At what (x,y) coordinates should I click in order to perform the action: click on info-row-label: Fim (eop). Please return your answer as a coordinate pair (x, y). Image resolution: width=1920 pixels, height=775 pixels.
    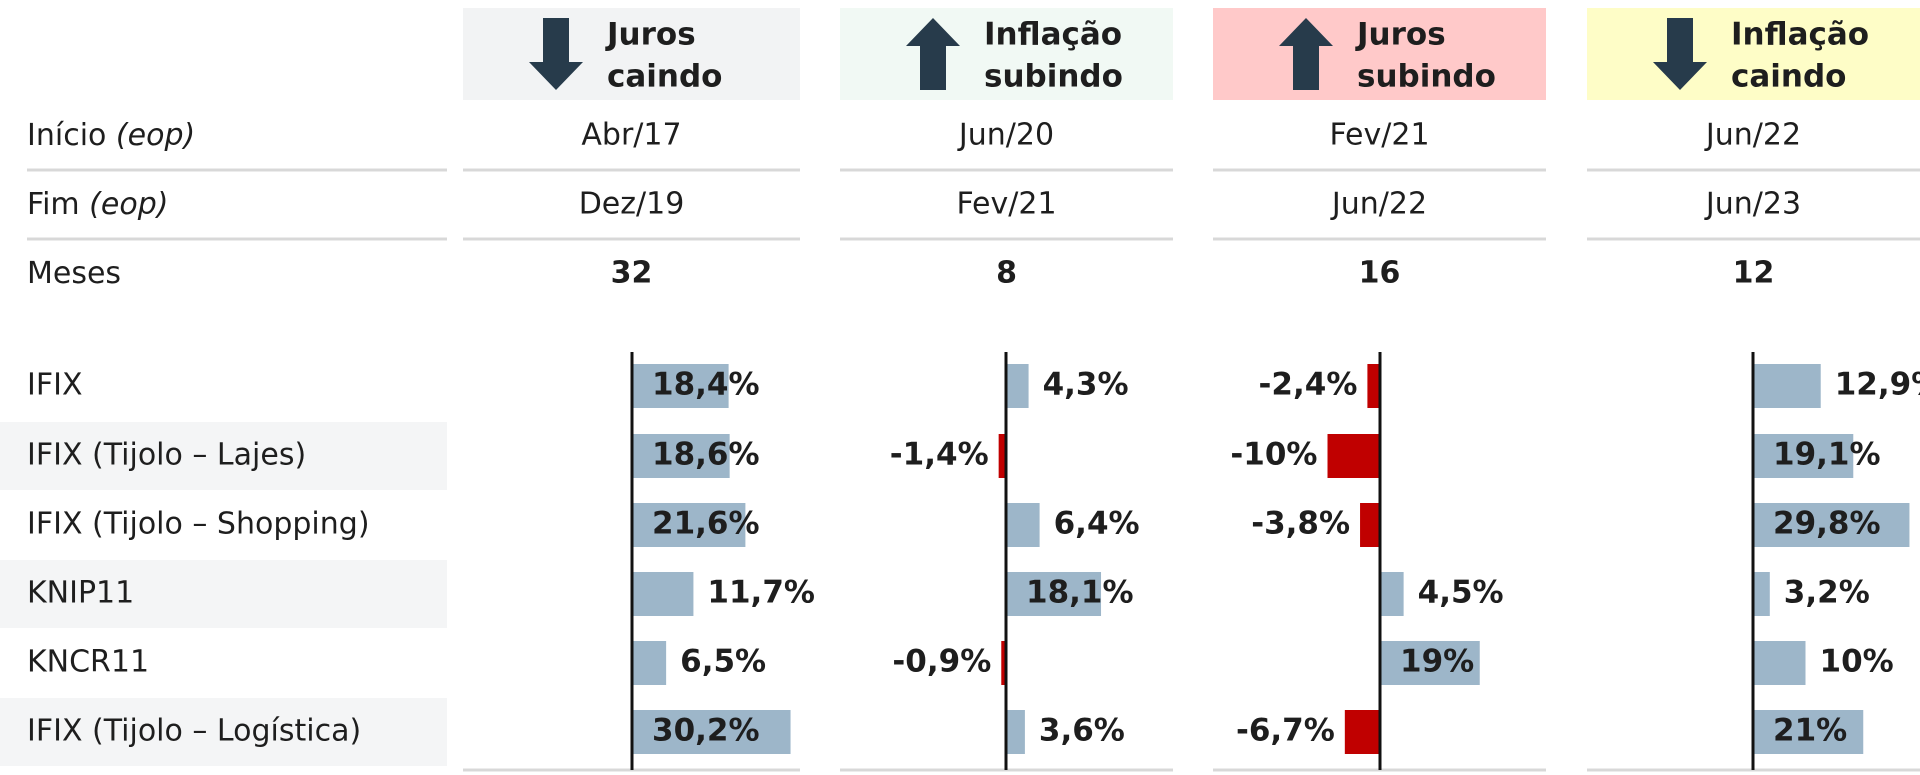
    Looking at the image, I should click on (97, 204).